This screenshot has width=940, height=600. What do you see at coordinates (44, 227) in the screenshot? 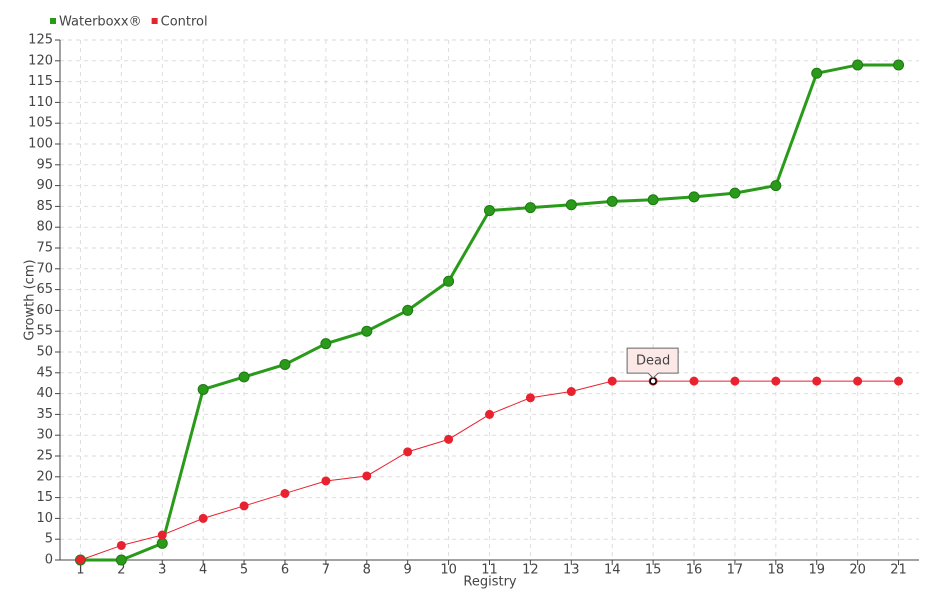
I see `y-tick-label: 80` at bounding box center [44, 227].